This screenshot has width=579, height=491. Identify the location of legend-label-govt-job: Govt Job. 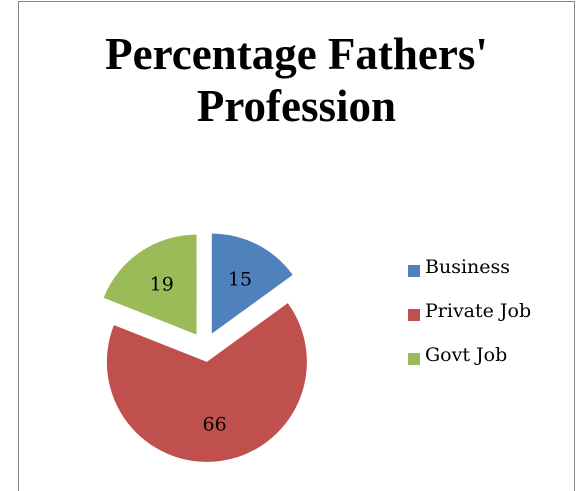
(466, 355).